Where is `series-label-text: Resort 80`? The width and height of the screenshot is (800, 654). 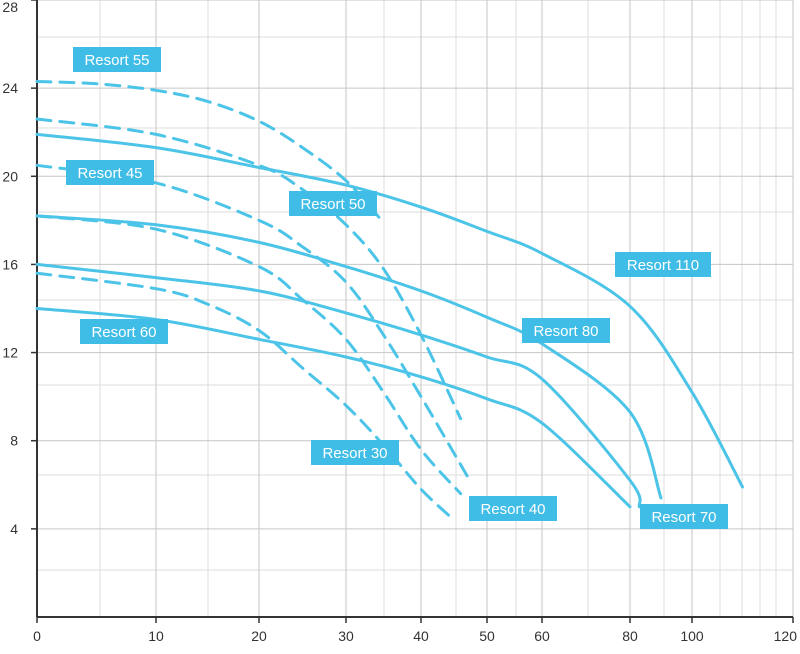 series-label-text: Resort 80 is located at coordinates (565, 331).